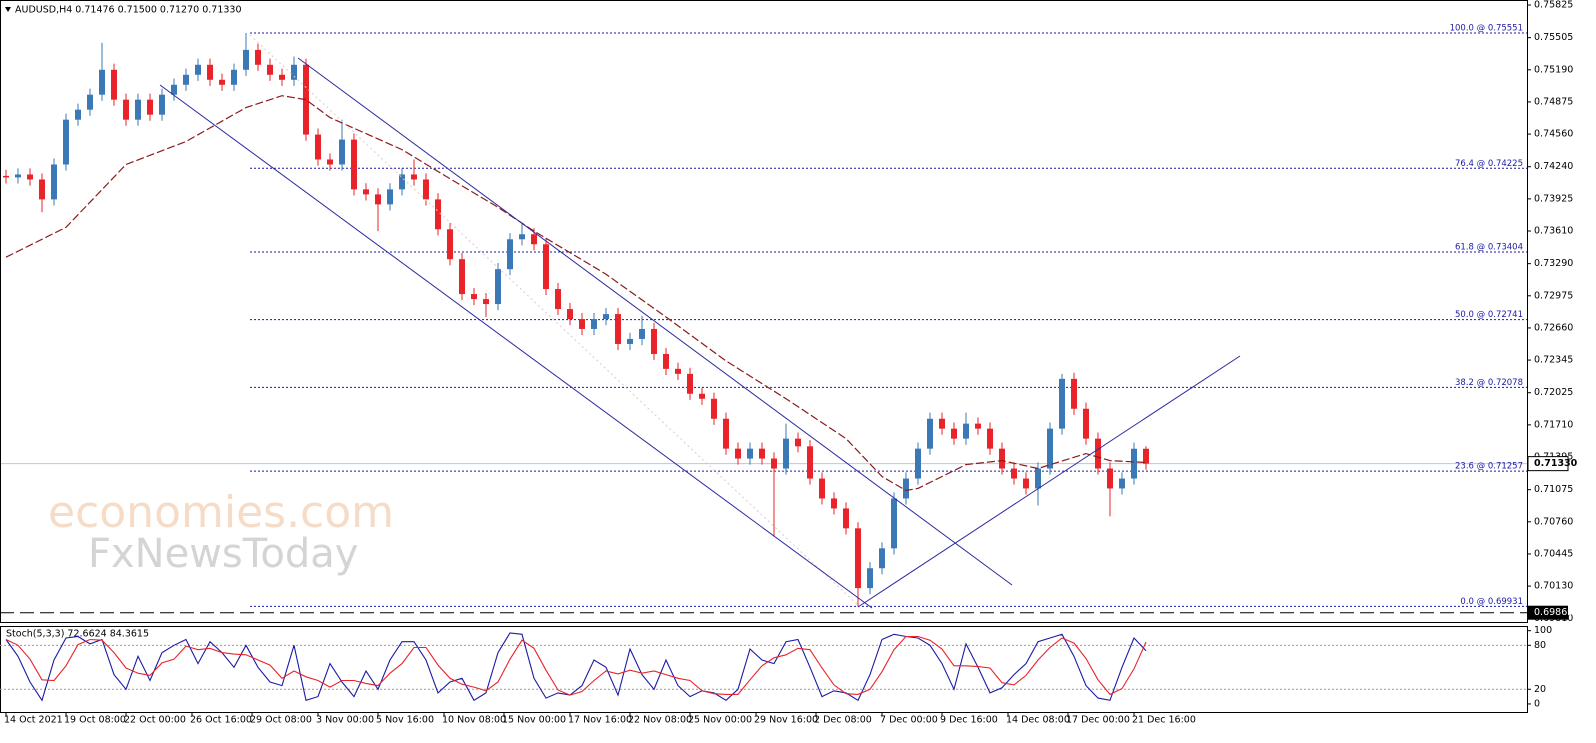 The width and height of the screenshot is (1596, 743). Describe the element at coordinates (1556, 463) in the screenshot. I see `price-tag-label: 0.71330` at that location.